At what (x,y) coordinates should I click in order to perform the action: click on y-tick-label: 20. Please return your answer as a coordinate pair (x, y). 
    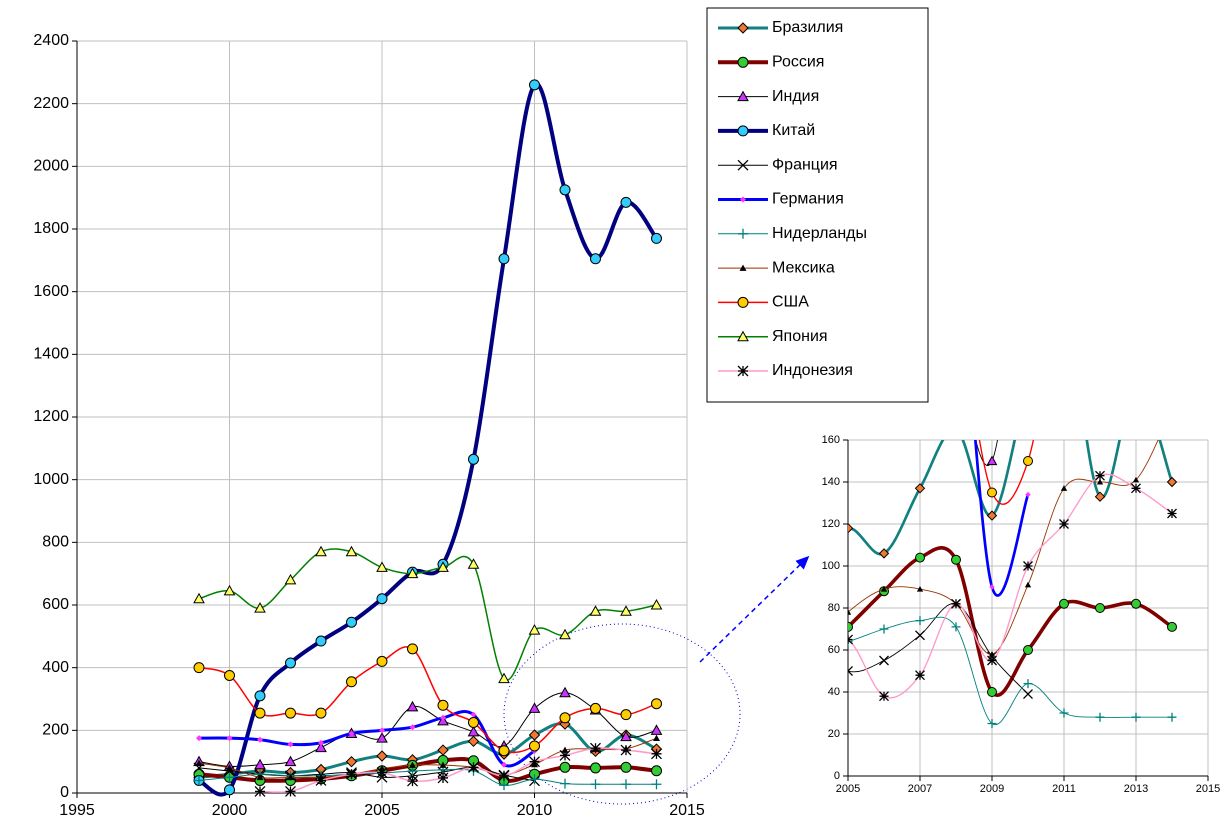
    Looking at the image, I should click on (834, 734).